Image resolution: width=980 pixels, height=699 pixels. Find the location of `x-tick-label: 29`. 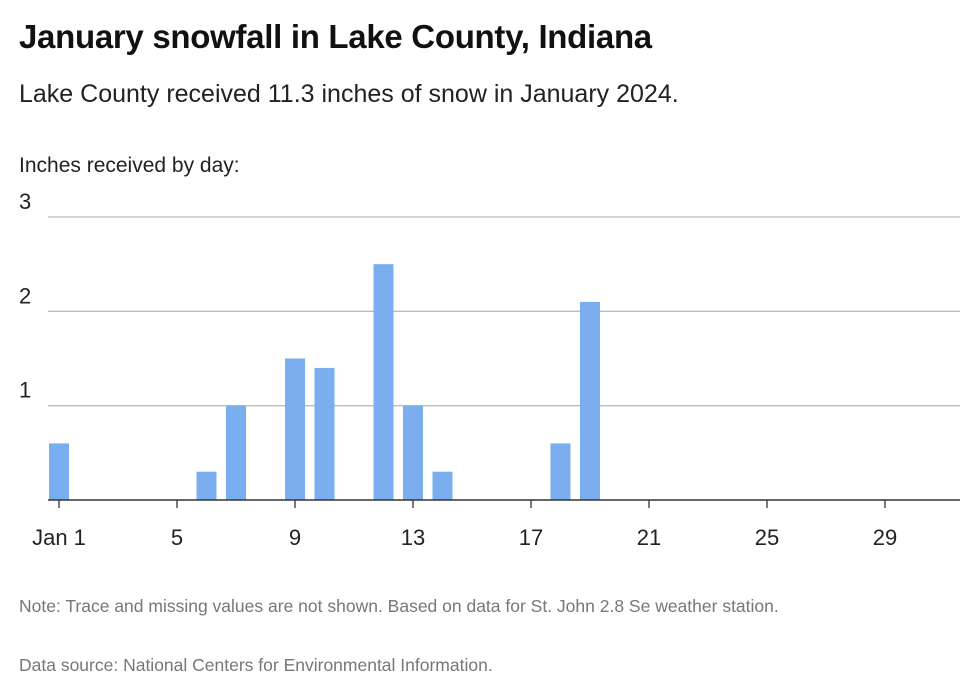

x-tick-label: 29 is located at coordinates (885, 537).